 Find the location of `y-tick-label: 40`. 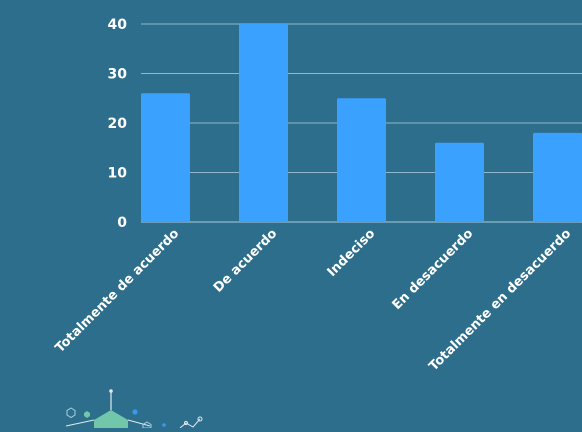

y-tick-label: 40 is located at coordinates (118, 25).